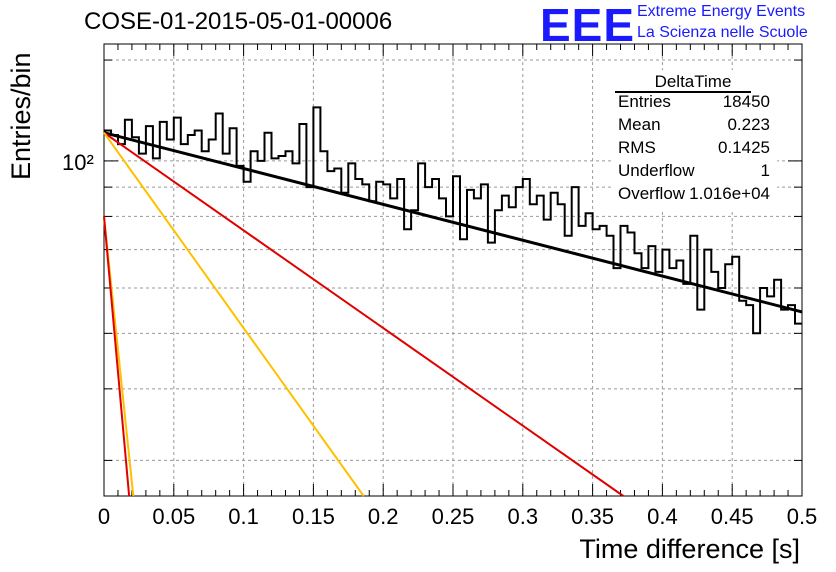 The width and height of the screenshot is (836, 572). I want to click on x-axis-label: Time difference [s], so click(689, 549).